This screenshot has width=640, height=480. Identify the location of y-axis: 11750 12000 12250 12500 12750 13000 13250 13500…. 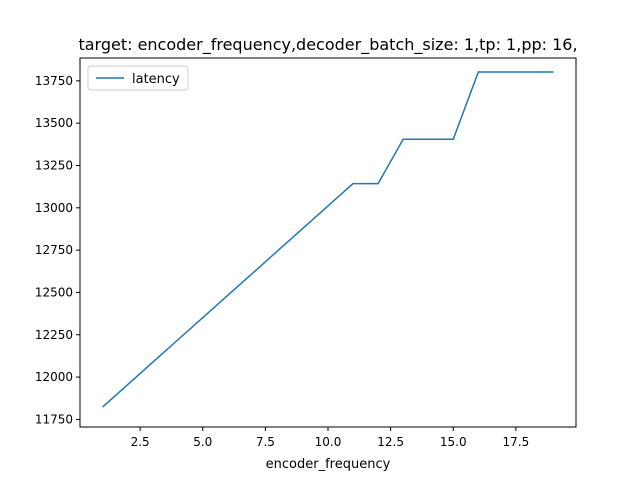
(57, 250).